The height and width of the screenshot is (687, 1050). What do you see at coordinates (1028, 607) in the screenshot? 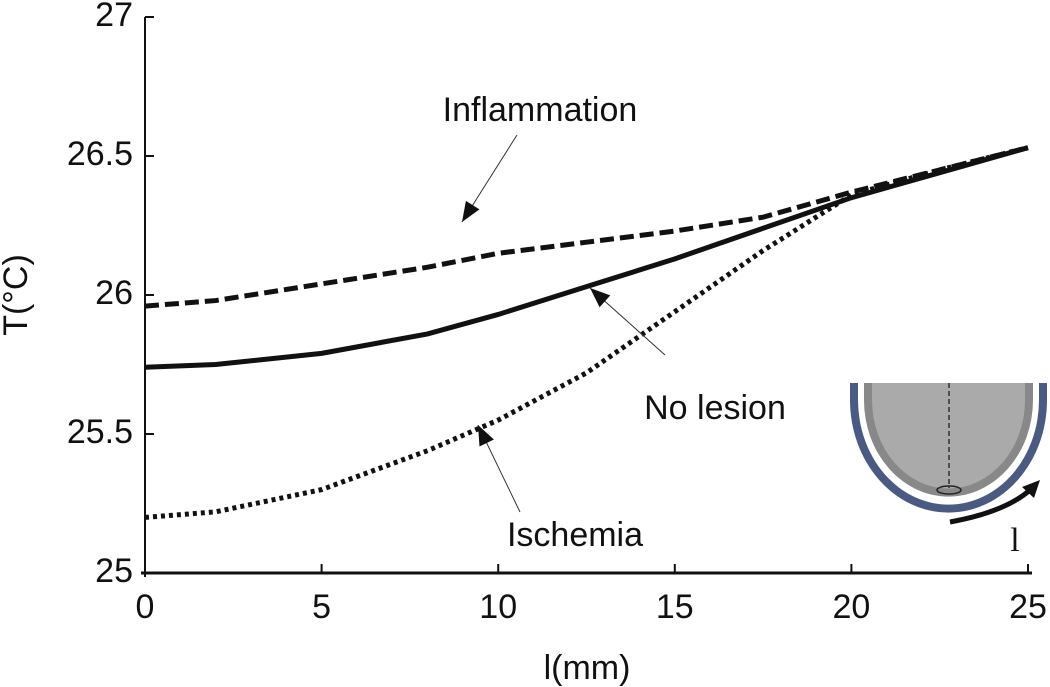
I see `x-tick-label: 25` at bounding box center [1028, 607].